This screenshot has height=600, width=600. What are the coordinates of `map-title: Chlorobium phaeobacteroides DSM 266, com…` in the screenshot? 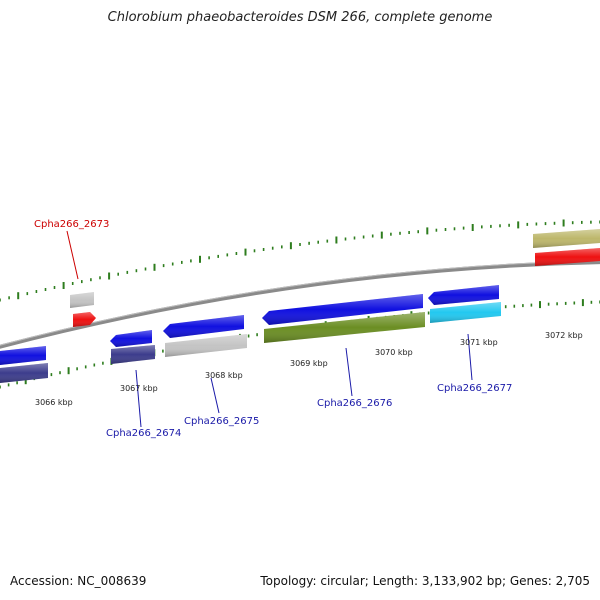 It's located at (300, 17).